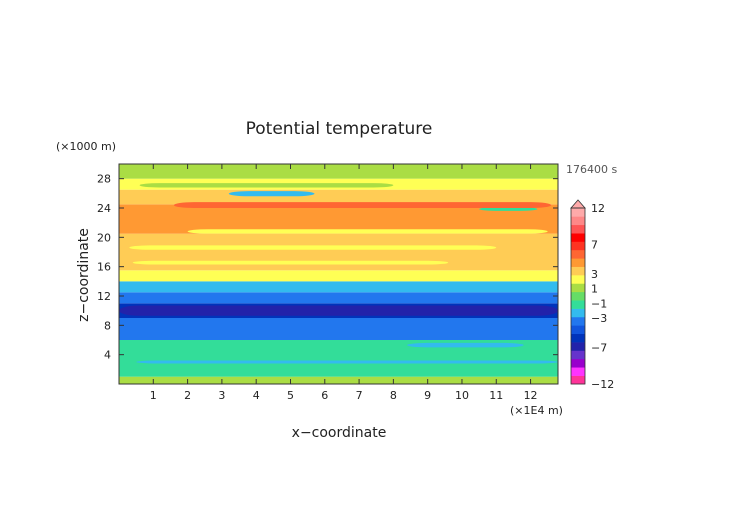 Image resolution: width=752 pixels, height=532 pixels. I want to click on y-axis-unit: (×1000 m), so click(86, 146).